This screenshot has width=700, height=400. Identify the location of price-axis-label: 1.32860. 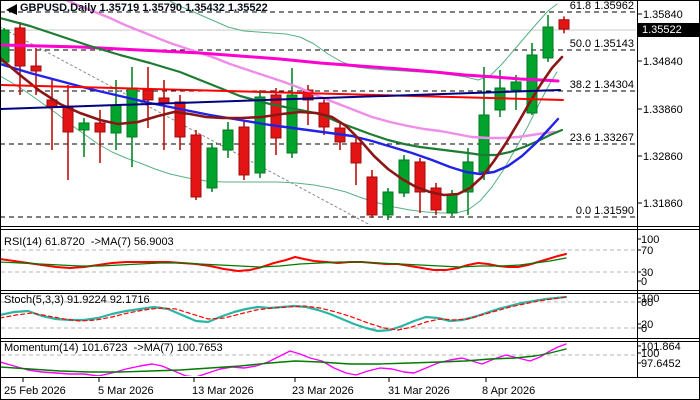
(663, 157).